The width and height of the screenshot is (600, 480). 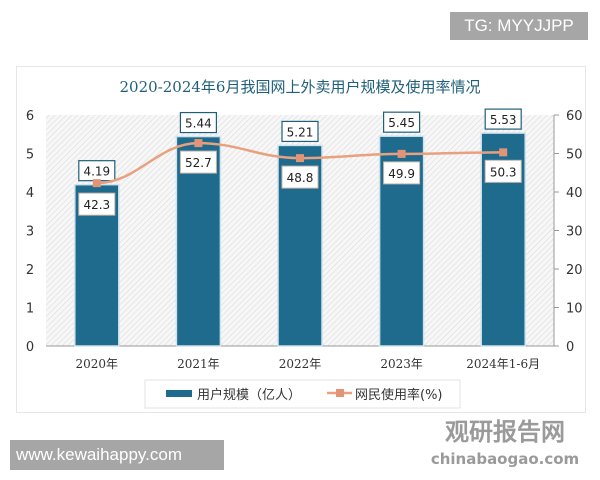 I want to click on x-tick-label: 2023年, so click(x=401, y=364).